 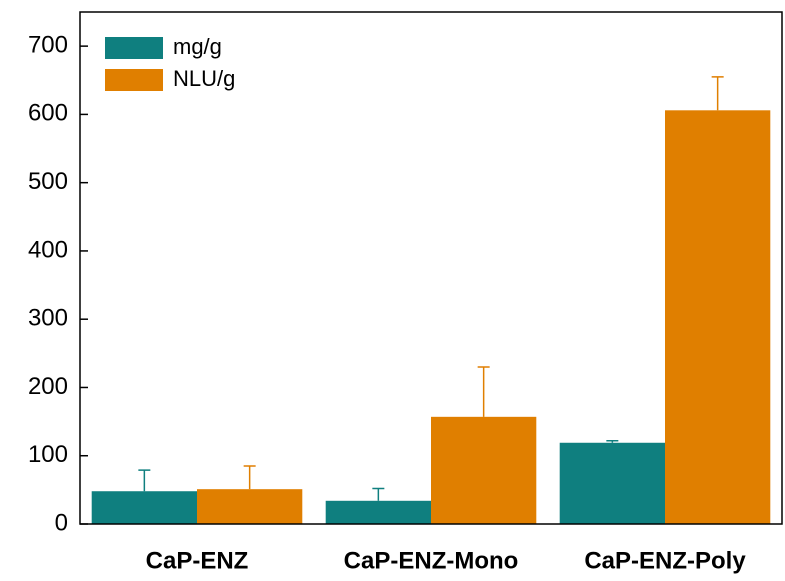 I want to click on legend-label: NLU/g, so click(x=204, y=78).